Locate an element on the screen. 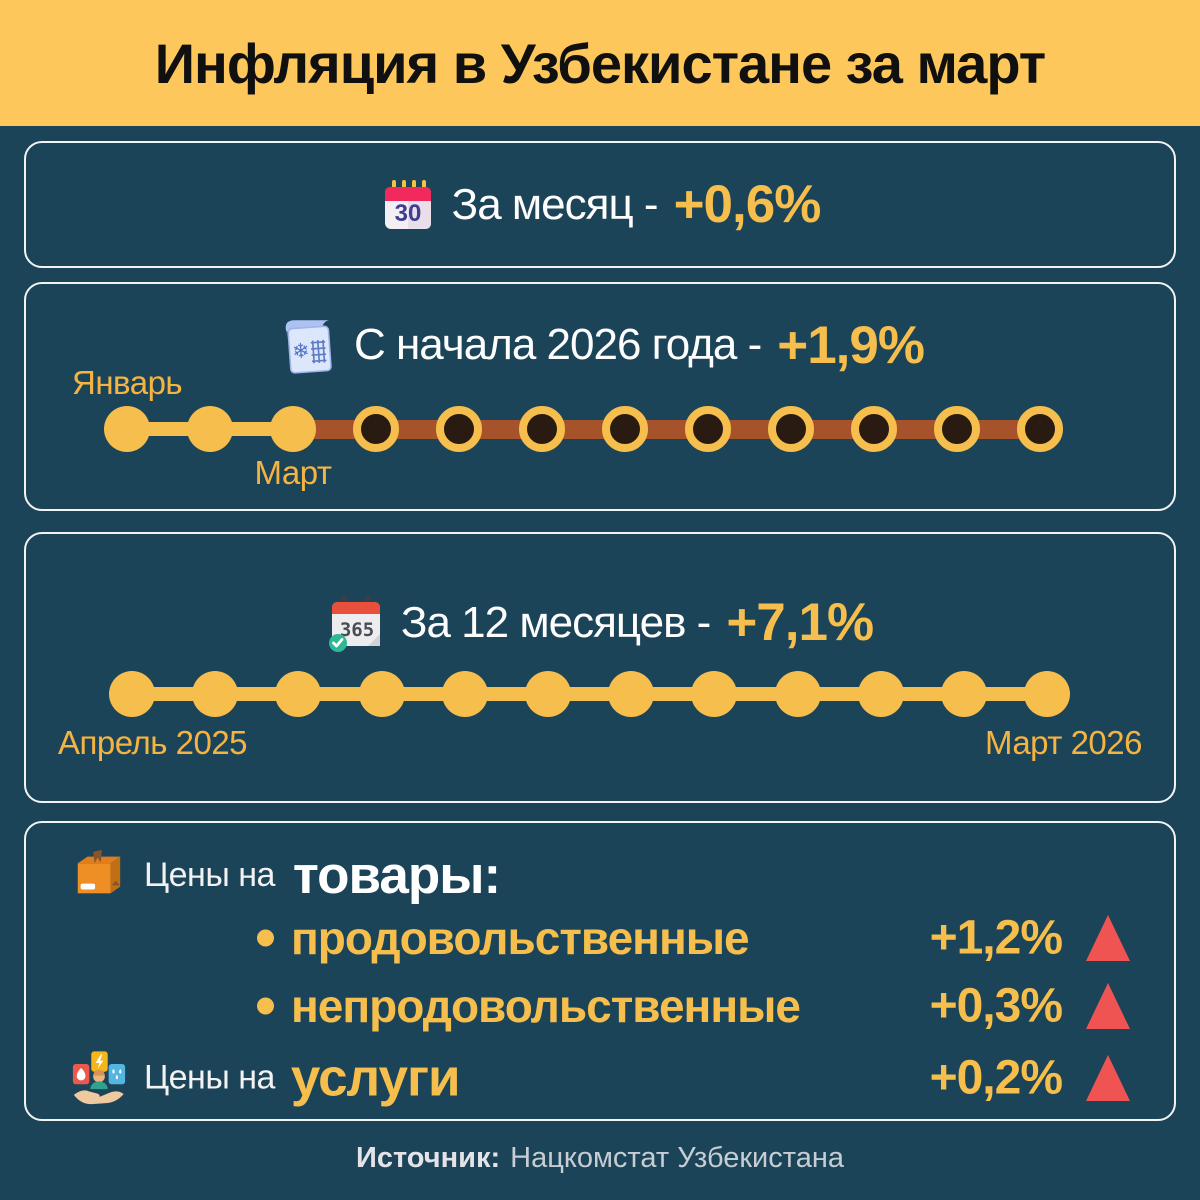  month-title-row: 30 За месяц - +0,6% is located at coordinates (600, 204).